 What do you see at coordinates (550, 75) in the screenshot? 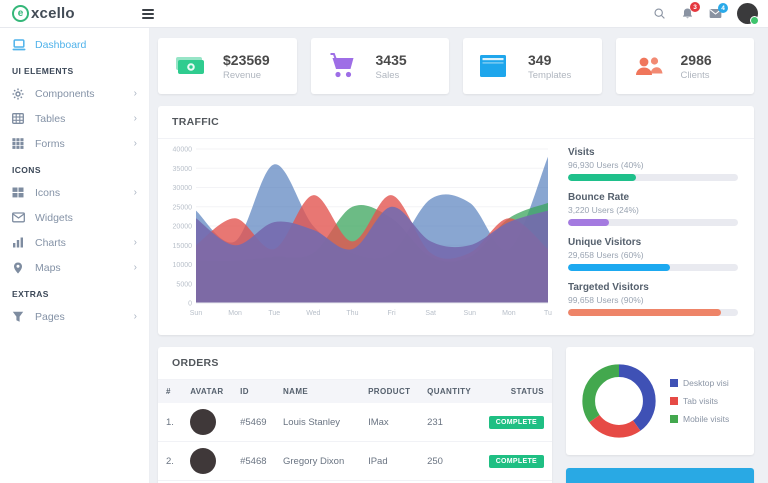
I see `stat-label: Templates` at bounding box center [550, 75].